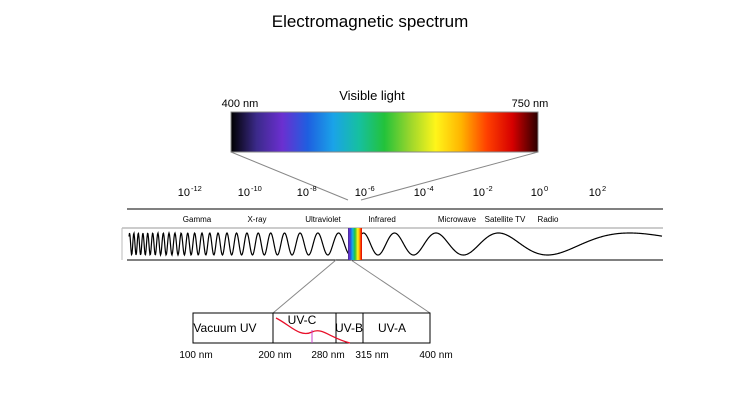 This screenshot has height=414, width=736. I want to click on visible-spectrum-bar, so click(384, 132).